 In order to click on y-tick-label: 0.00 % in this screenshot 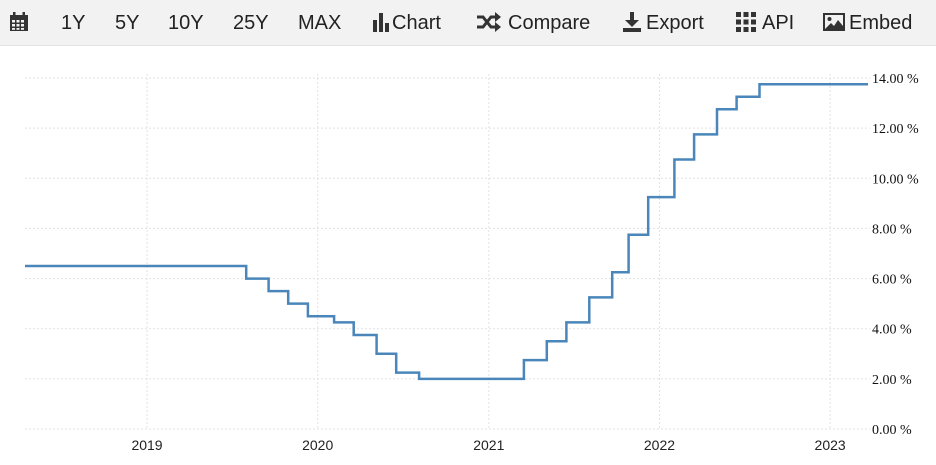, I will do `click(892, 430)`.